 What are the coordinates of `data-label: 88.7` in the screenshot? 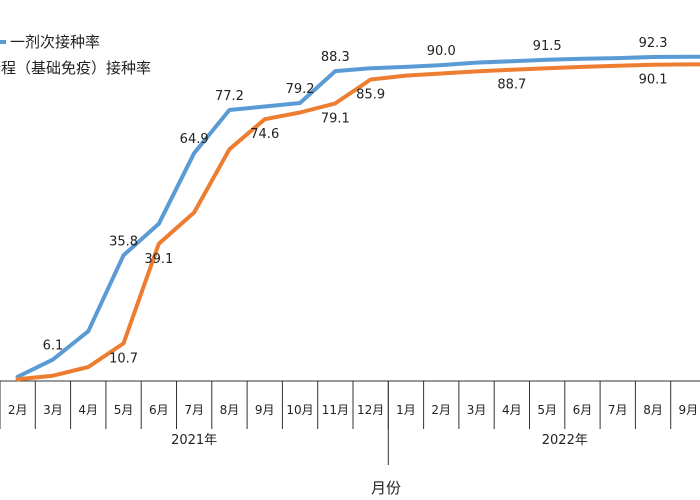 It's located at (511, 85).